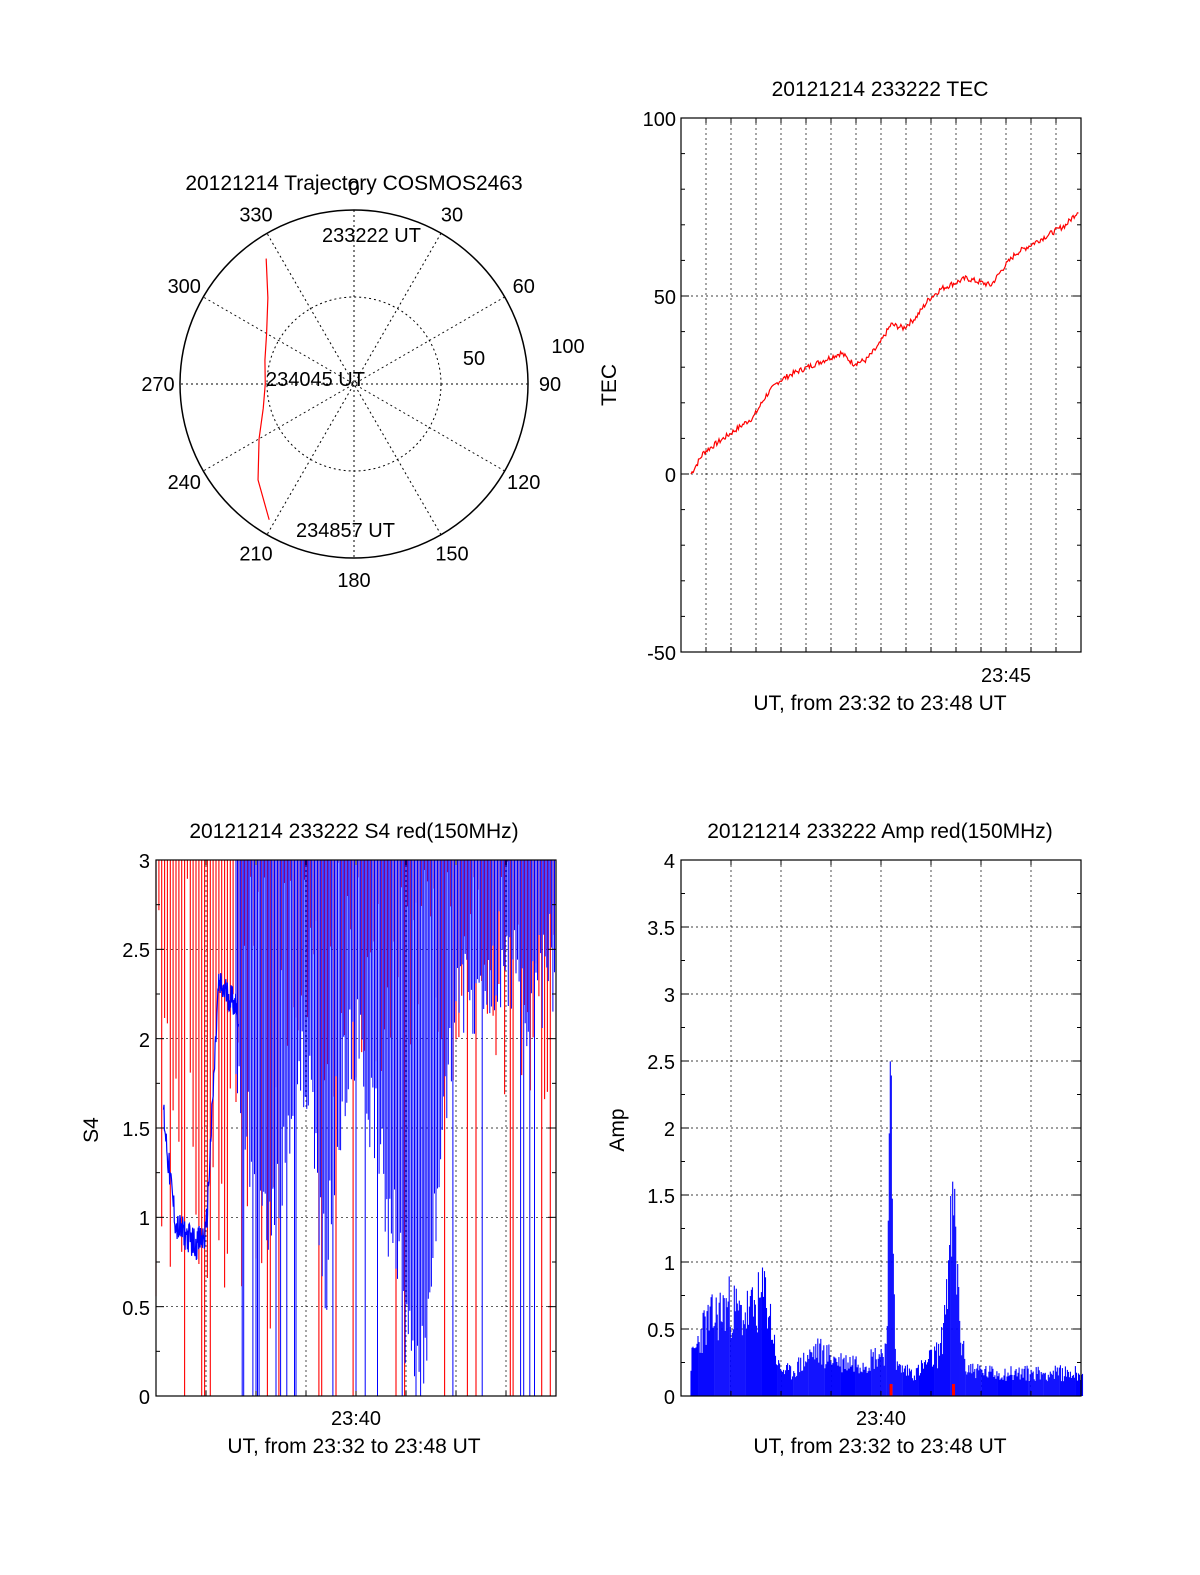 The width and height of the screenshot is (1200, 1575). I want to click on amp-xtick-2340: 23:40, so click(881, 1419).